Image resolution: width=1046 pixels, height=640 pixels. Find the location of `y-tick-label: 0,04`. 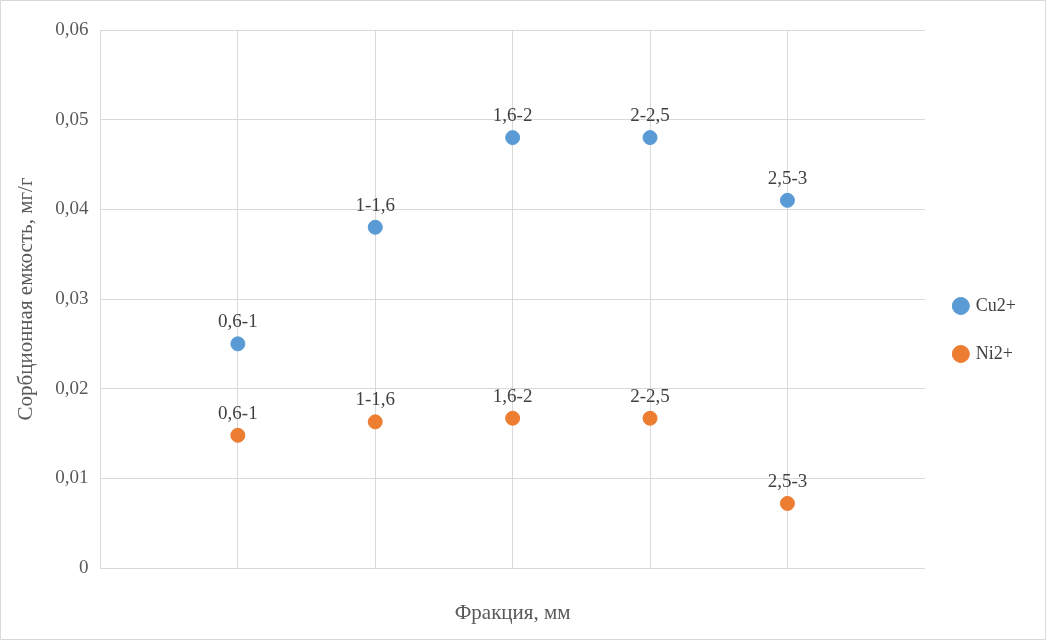

y-tick-label: 0,04 is located at coordinates (72, 208).